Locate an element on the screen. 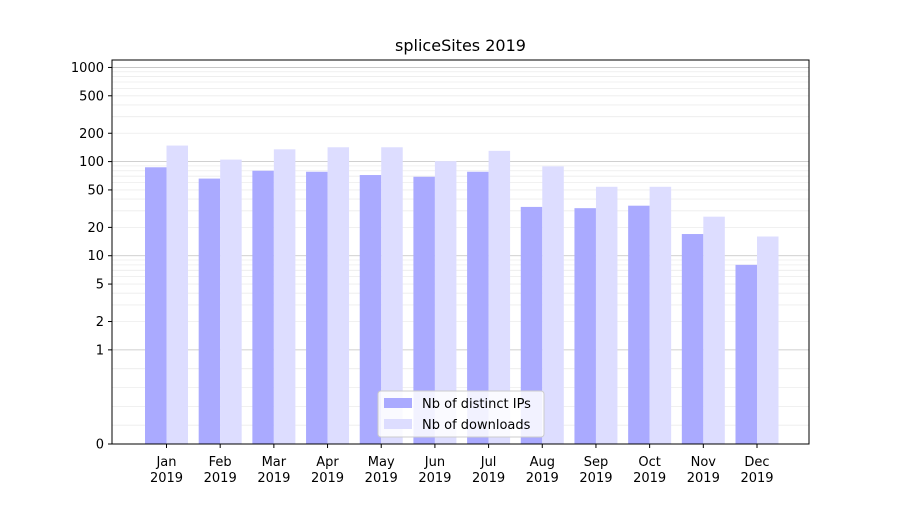  bar-downloads-dec is located at coordinates (768, 340).